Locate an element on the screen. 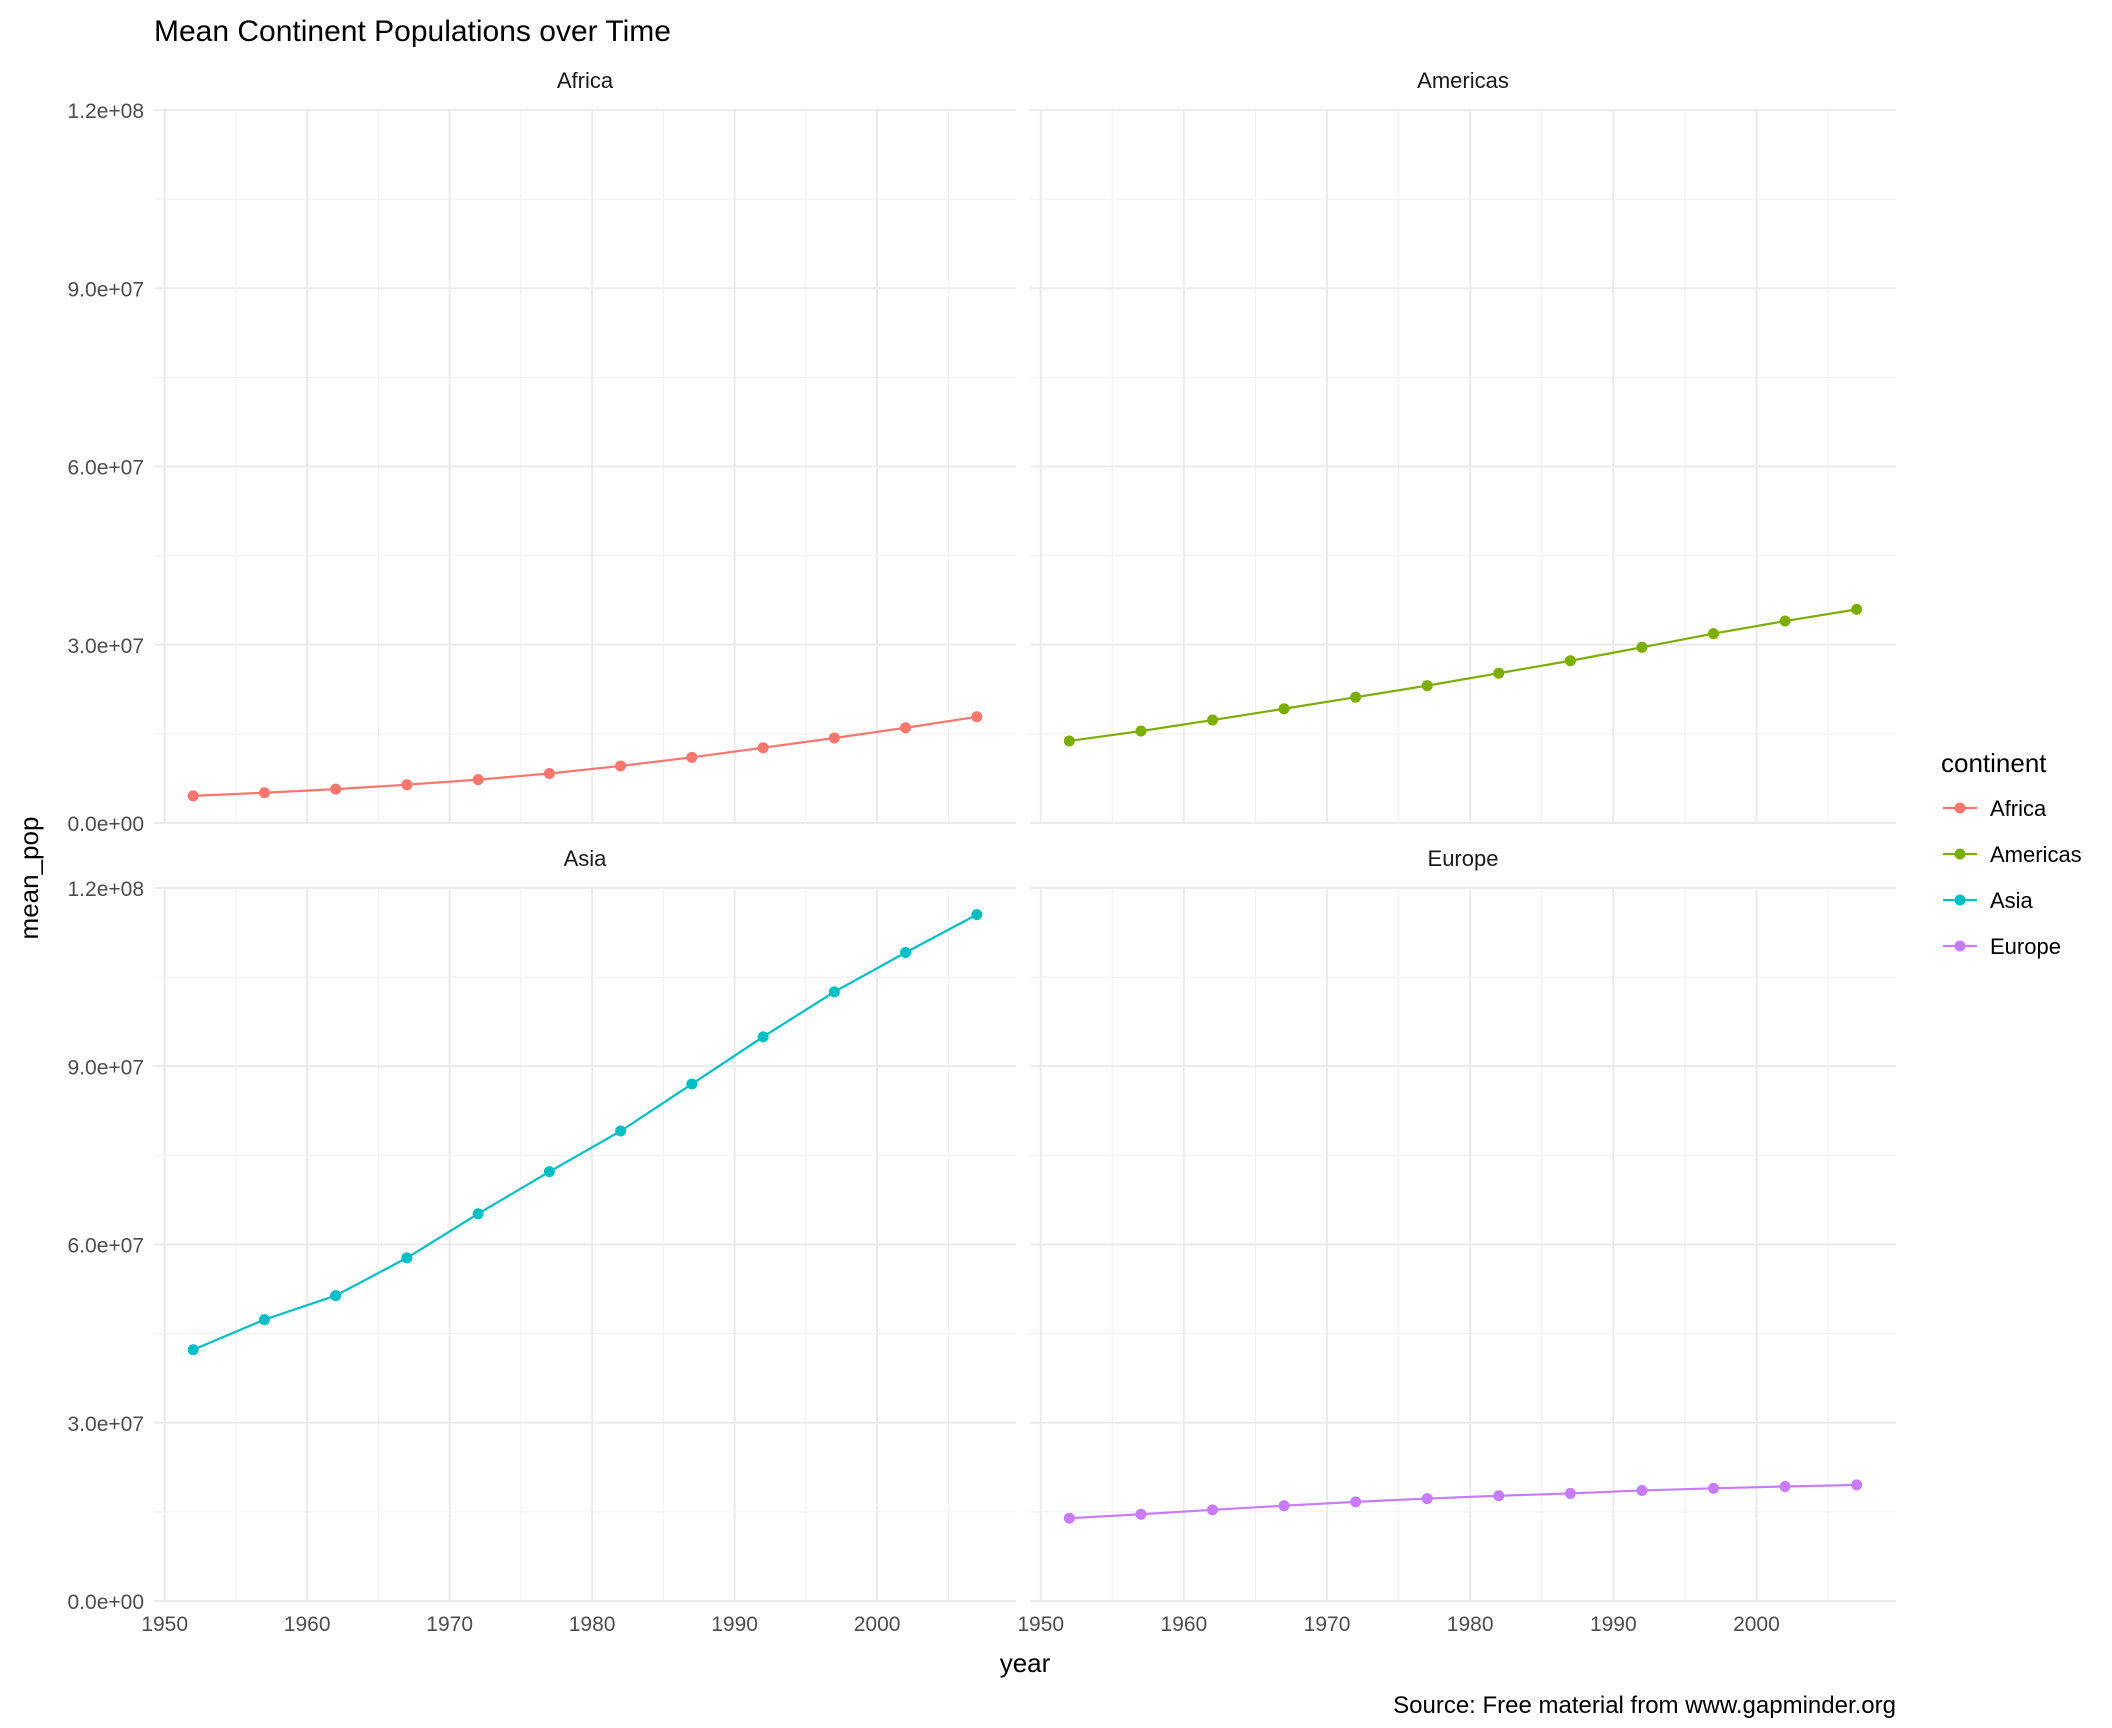 Image resolution: width=2112 pixels, height=1728 pixels. x-axis-label: year is located at coordinates (1025, 1663).